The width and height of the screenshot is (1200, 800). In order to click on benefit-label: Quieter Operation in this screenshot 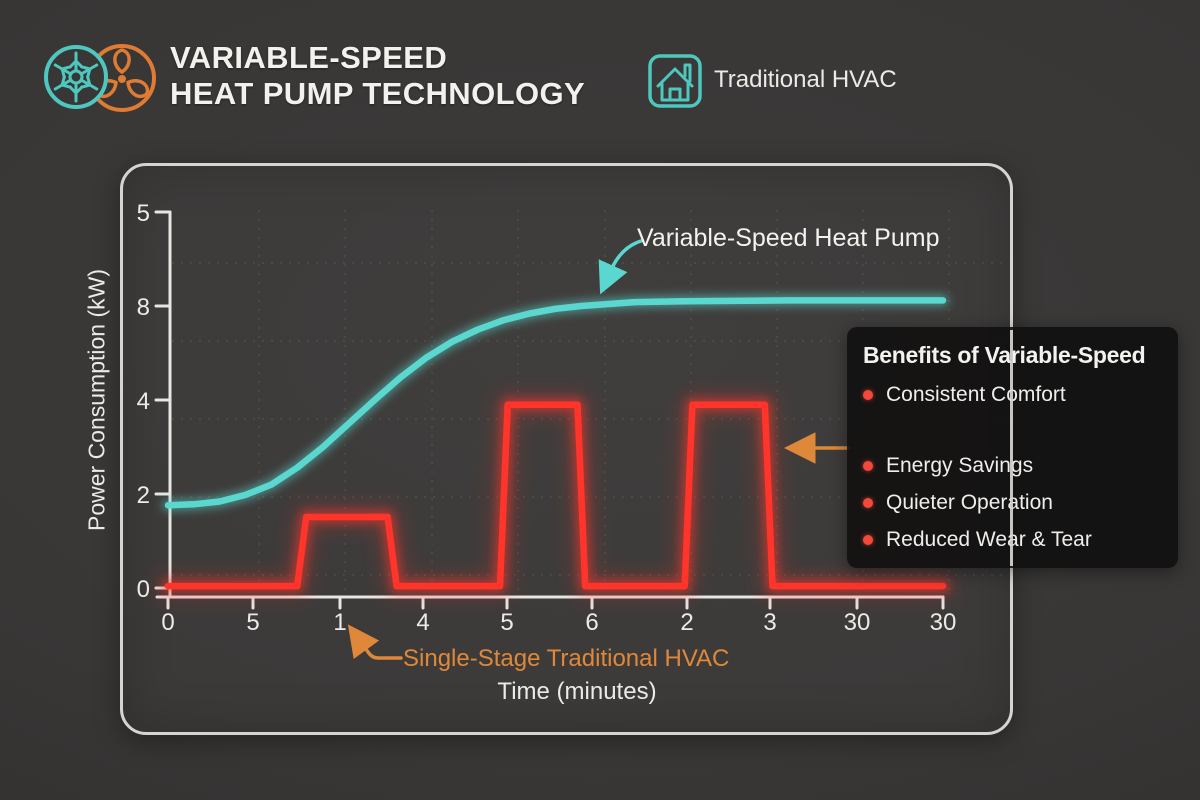, I will do `click(969, 502)`.